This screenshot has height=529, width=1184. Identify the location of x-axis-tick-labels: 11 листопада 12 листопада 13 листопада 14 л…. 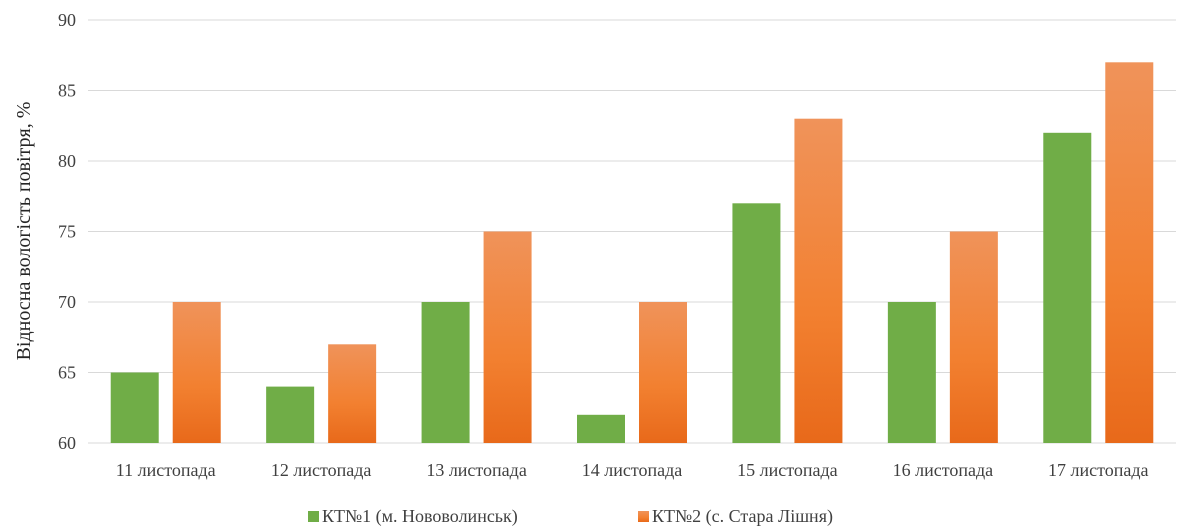
(632, 470).